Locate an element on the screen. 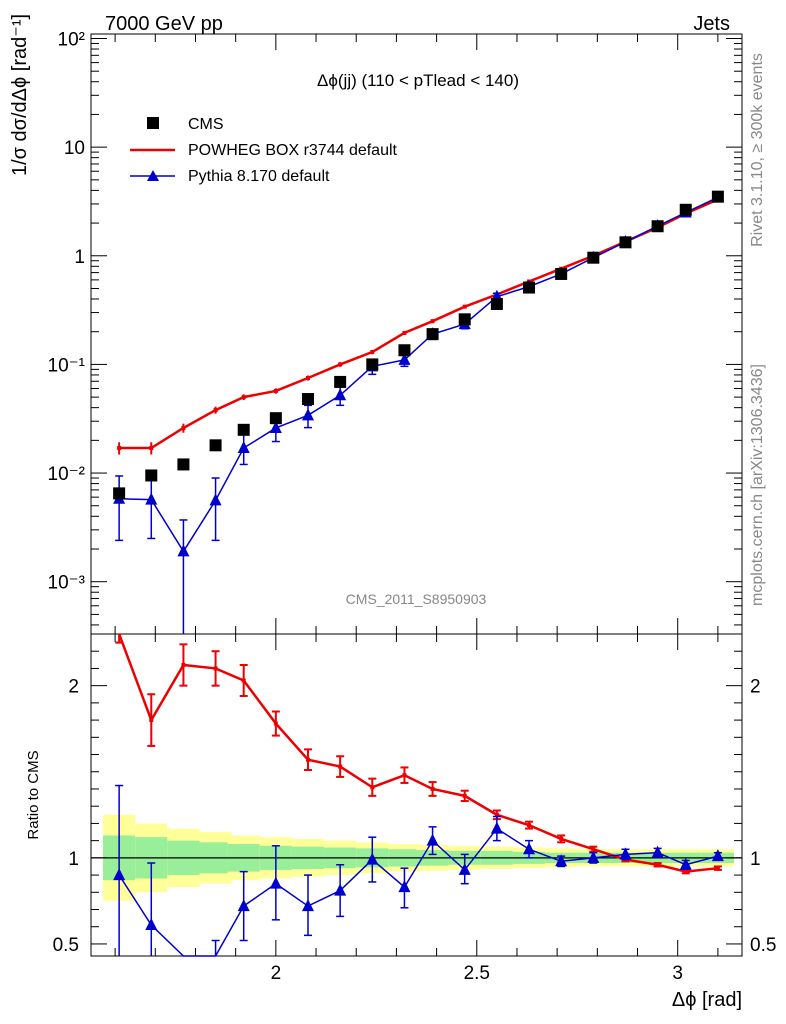 This screenshot has width=786, height=1024. ratio-y-axis-label: Ratio to CMS is located at coordinates (33, 794).